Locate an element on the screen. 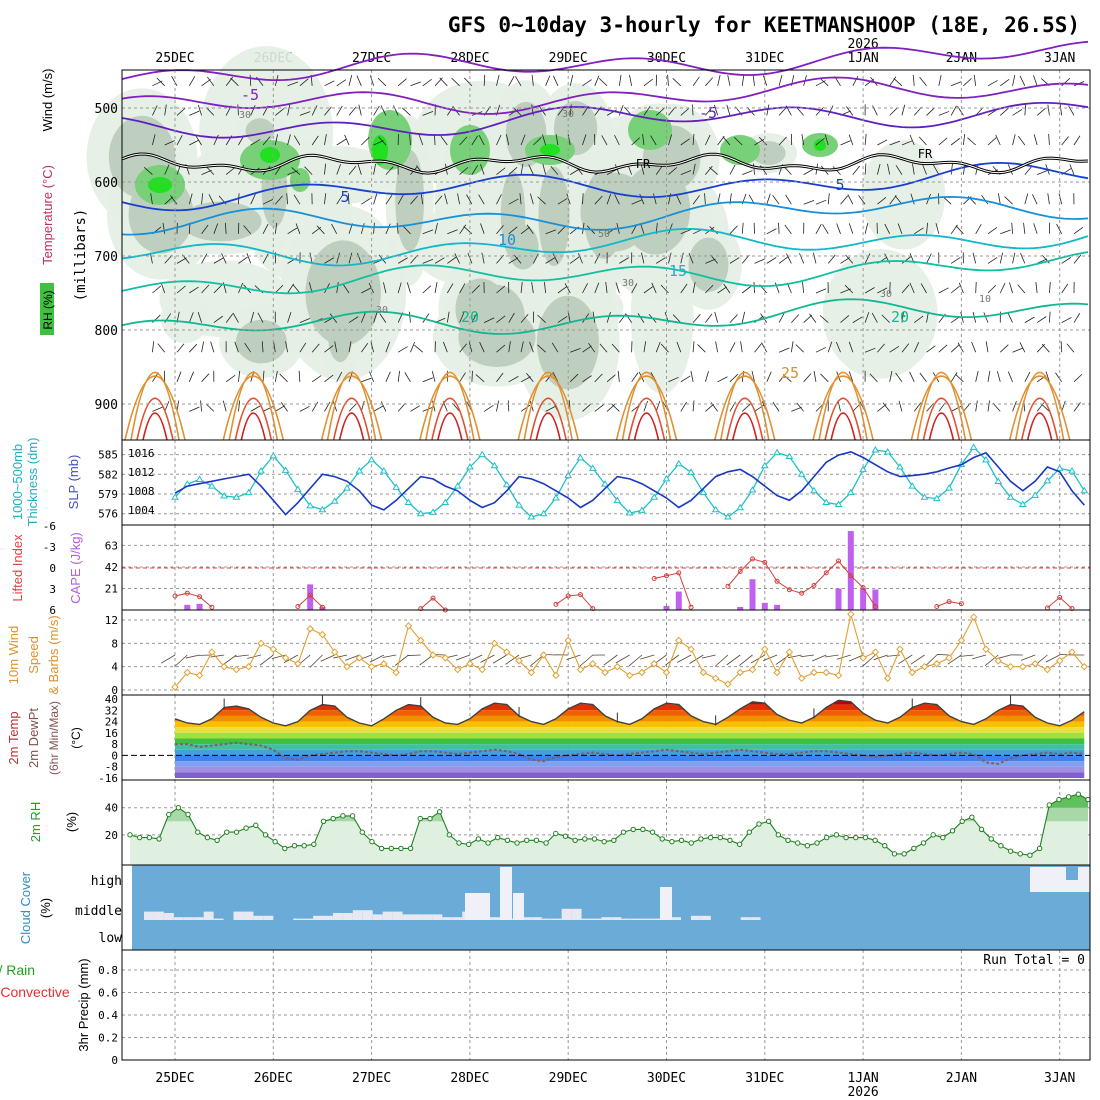 This screenshot has width=1100, height=1100. cloud-high-bar is located at coordinates (477, 906).